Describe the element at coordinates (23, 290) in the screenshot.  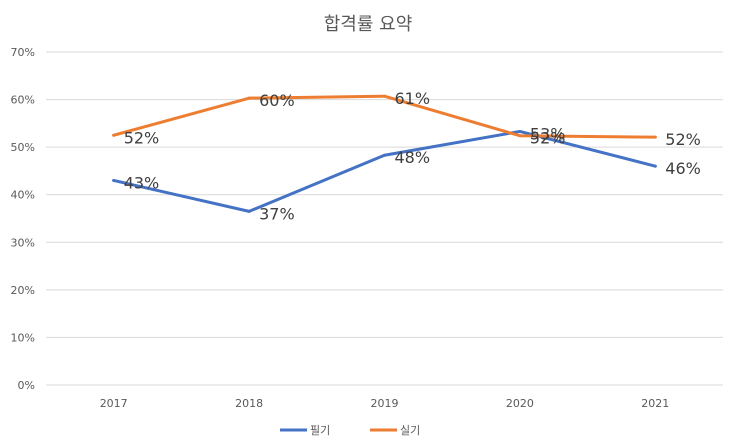
I see `y-tick-label: 20%` at that location.